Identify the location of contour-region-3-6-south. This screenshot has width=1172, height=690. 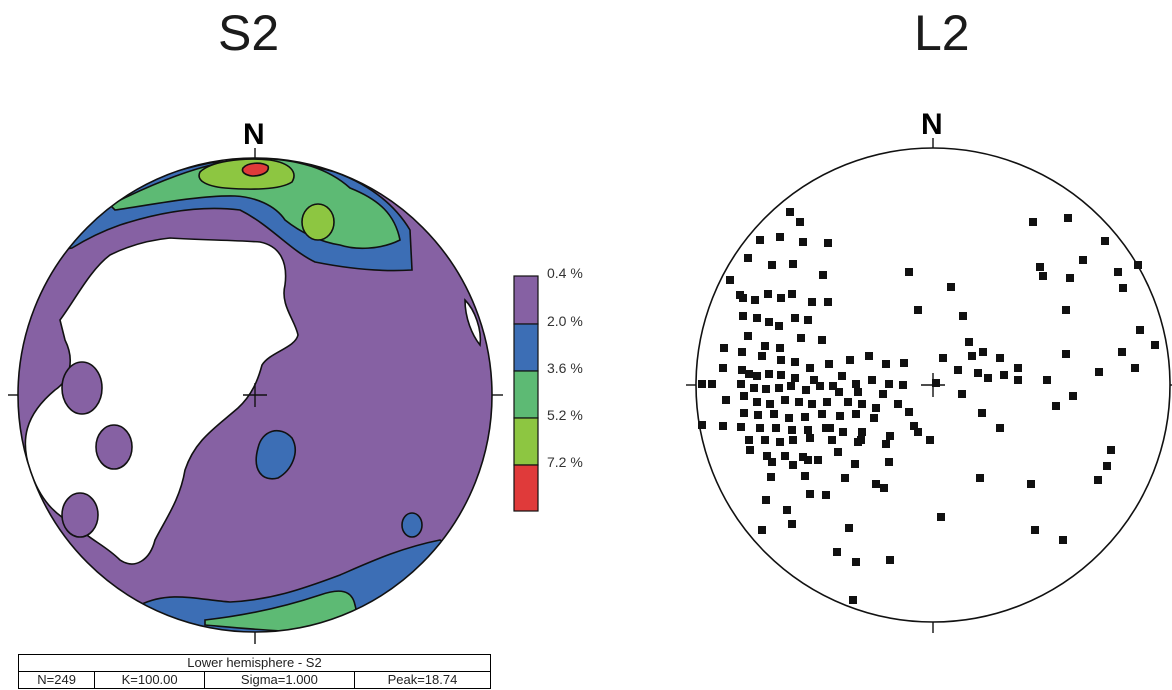
(280, 611).